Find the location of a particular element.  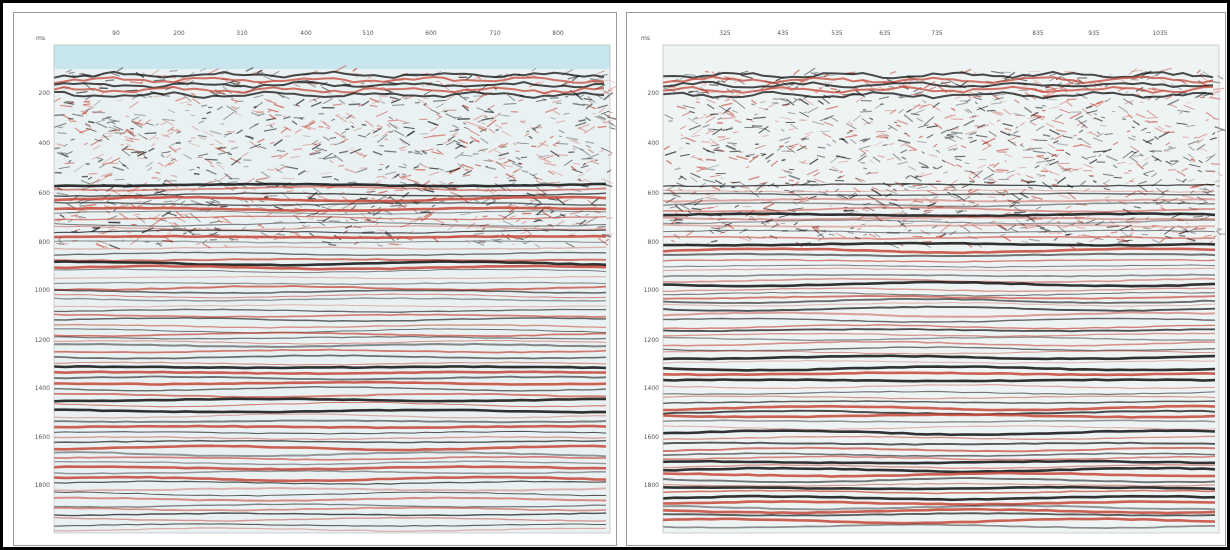

time-axis-left: 200 400 600 800 1000 1200 1400 1600 1800 is located at coordinates (42, 289).